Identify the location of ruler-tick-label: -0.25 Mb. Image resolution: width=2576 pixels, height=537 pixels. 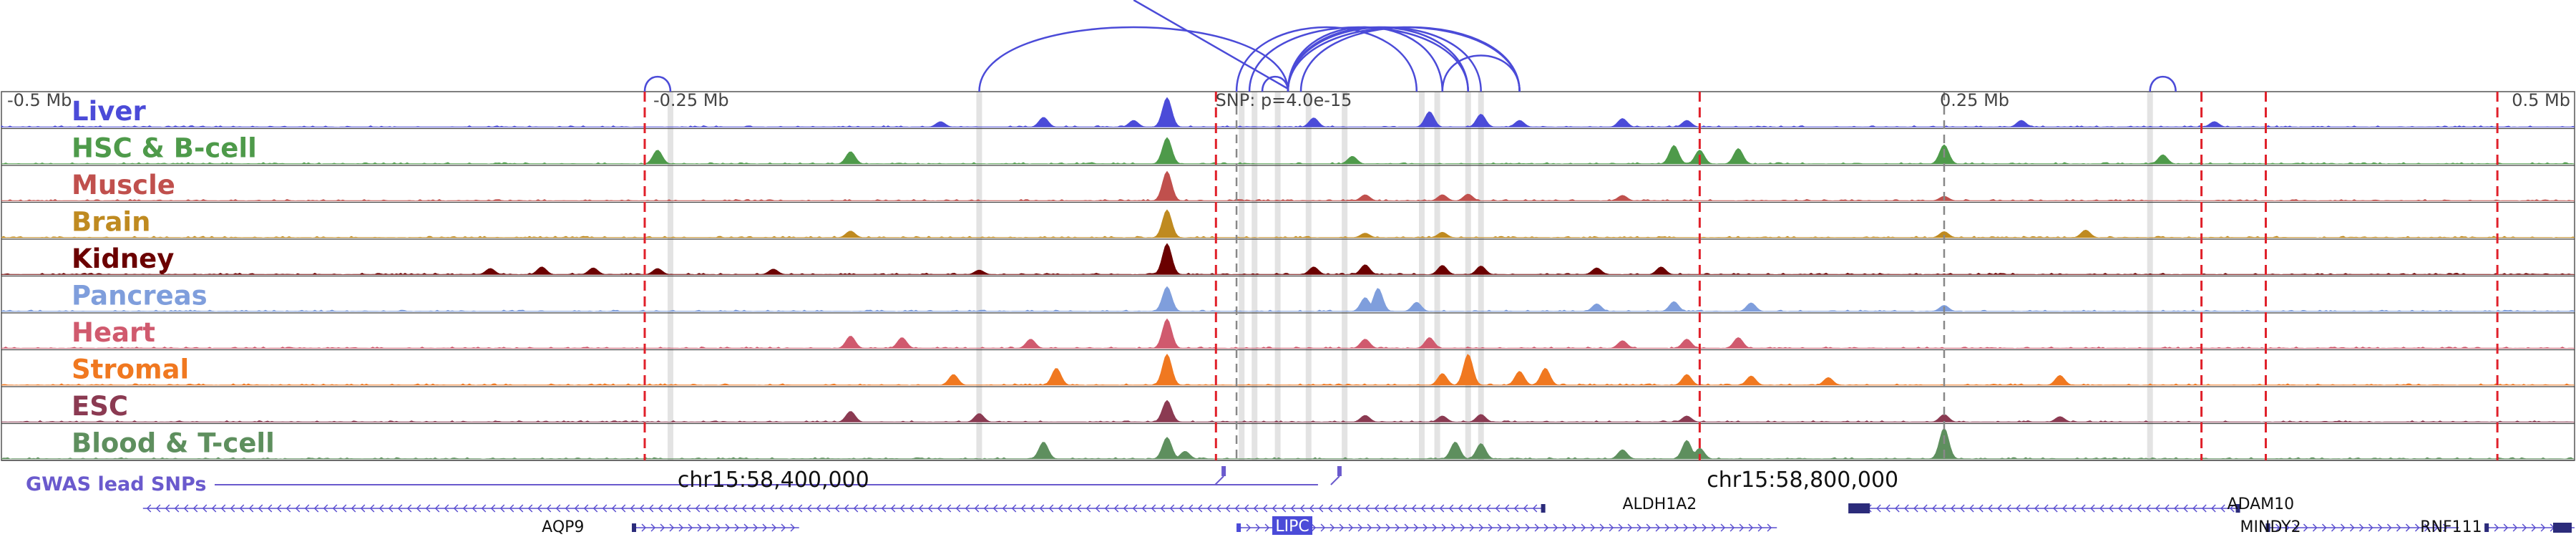
(691, 100).